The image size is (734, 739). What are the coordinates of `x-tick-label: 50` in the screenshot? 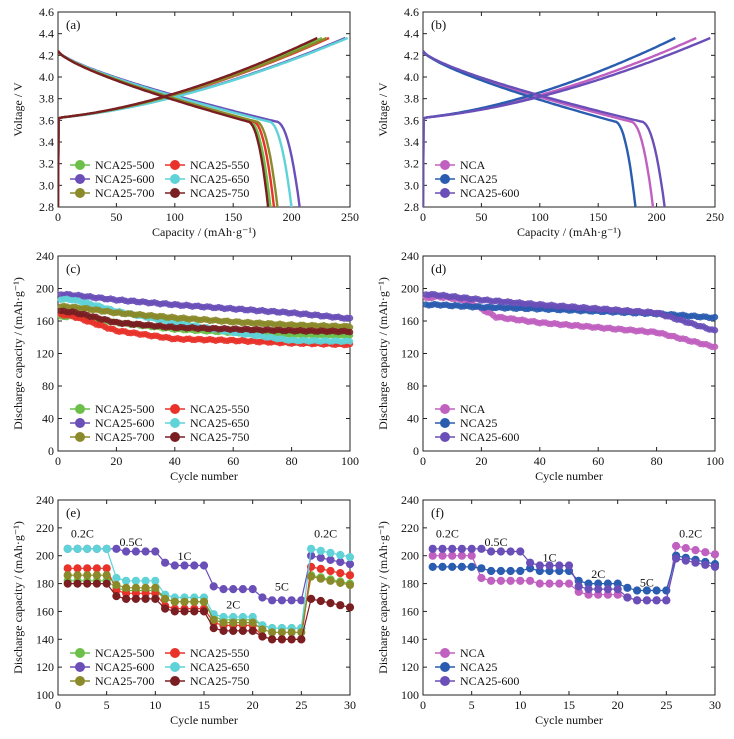 It's located at (116, 217).